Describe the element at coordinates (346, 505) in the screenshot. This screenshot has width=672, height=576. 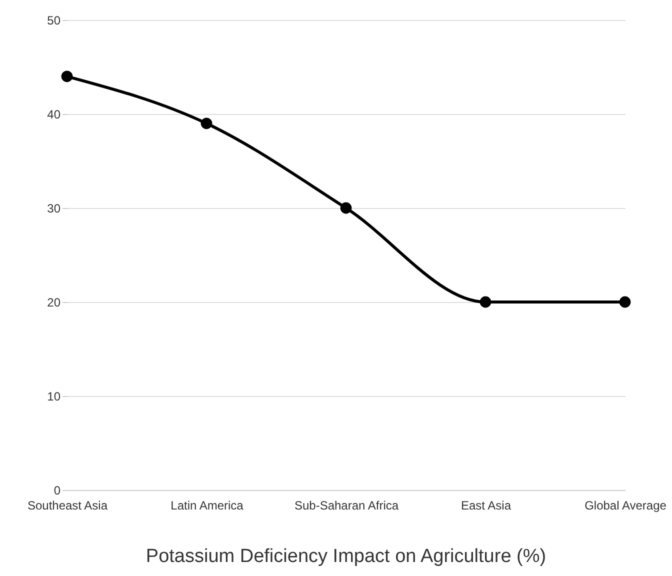
I see `x-tick-label: Sub-Saharan Africa` at that location.